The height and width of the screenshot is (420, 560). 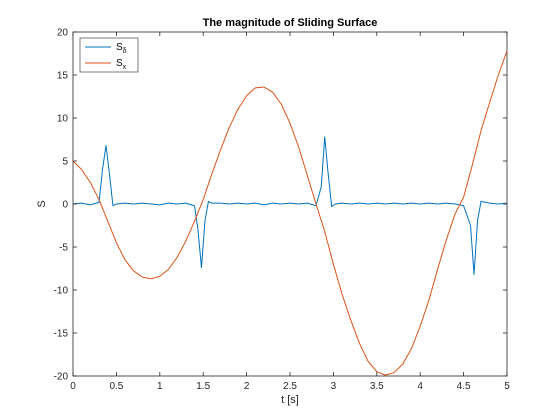 I want to click on legend-entry-s-x: Sx, so click(x=121, y=64).